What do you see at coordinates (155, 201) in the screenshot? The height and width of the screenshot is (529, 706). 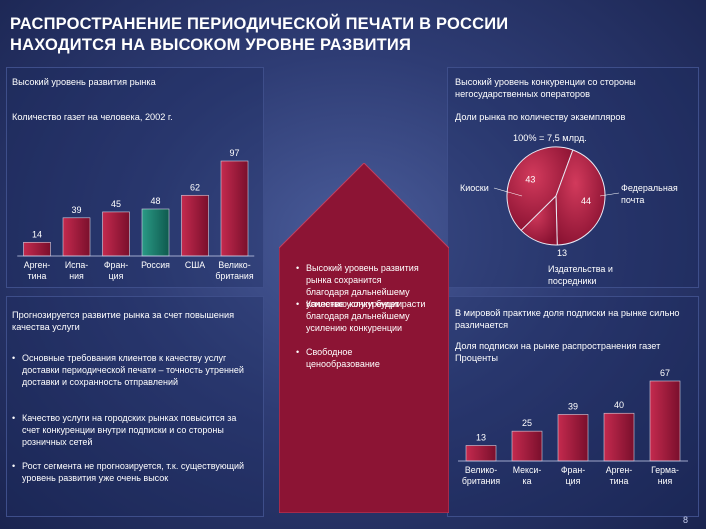 I see `bar-value-label-3: 48` at bounding box center [155, 201].